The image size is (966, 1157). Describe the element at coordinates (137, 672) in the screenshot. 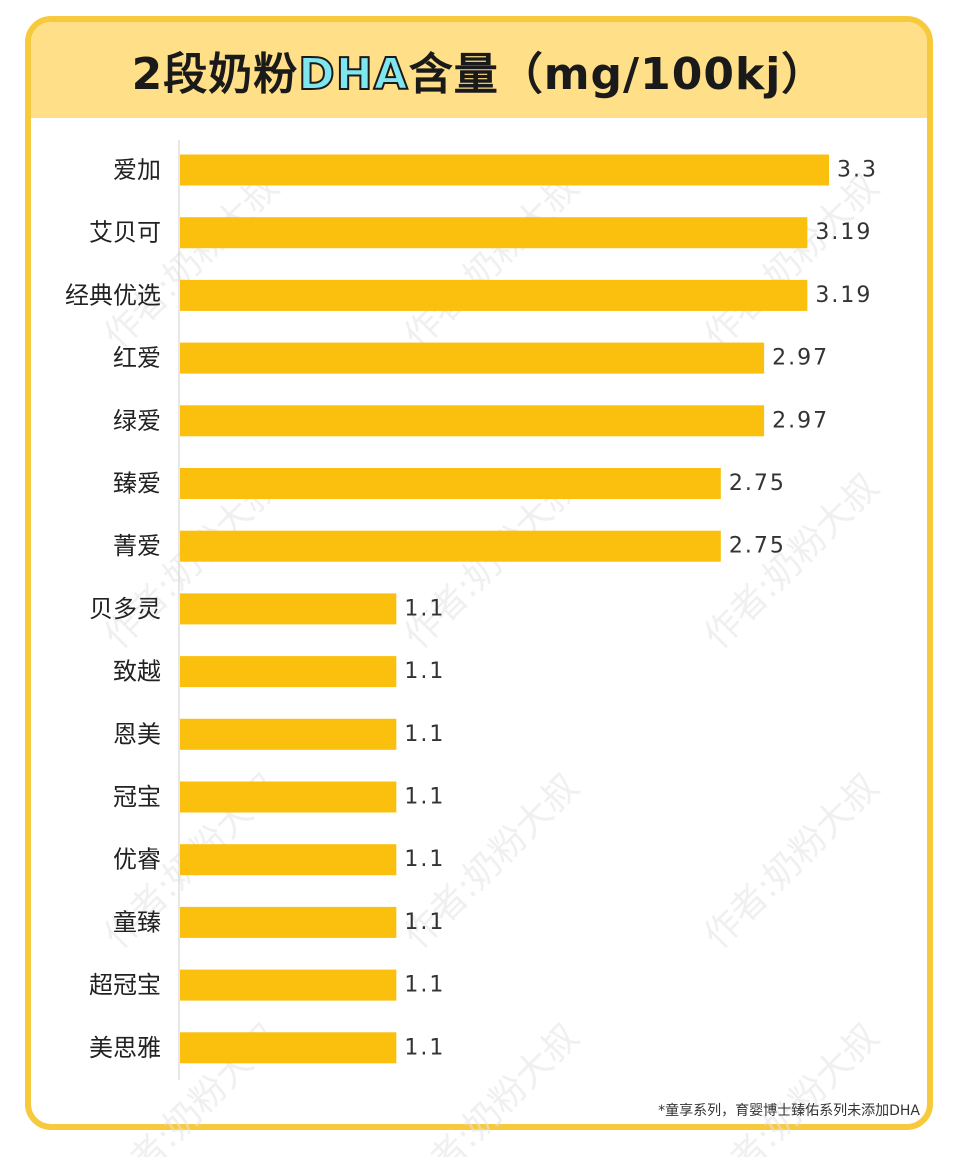

I see `category-label: 致越` at that location.